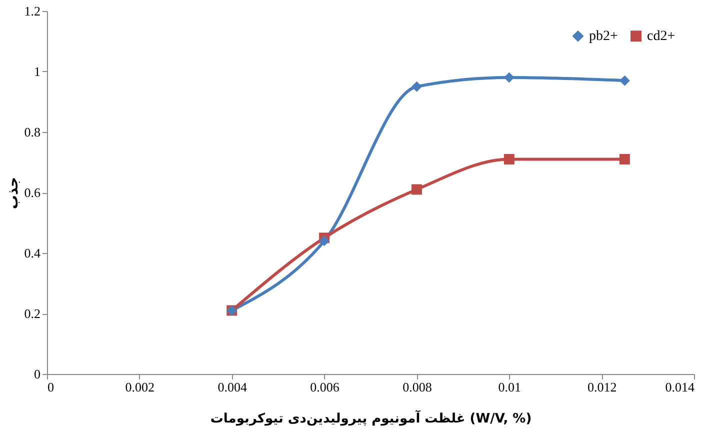 Image resolution: width=707 pixels, height=437 pixels. Describe the element at coordinates (510, 387) in the screenshot. I see `x-tick-label: 0.01` at that location.